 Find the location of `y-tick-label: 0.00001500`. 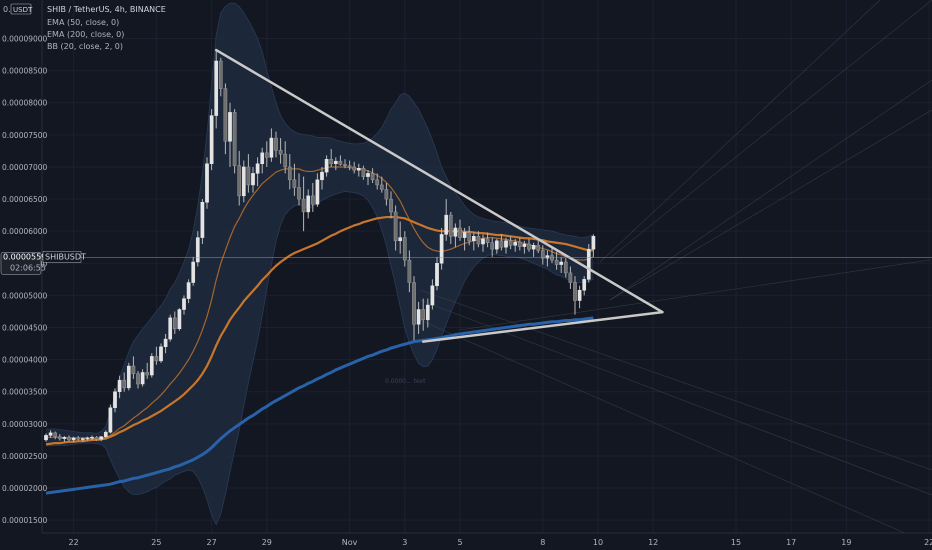

y-tick-label: 0.00001500 is located at coordinates (25, 520).